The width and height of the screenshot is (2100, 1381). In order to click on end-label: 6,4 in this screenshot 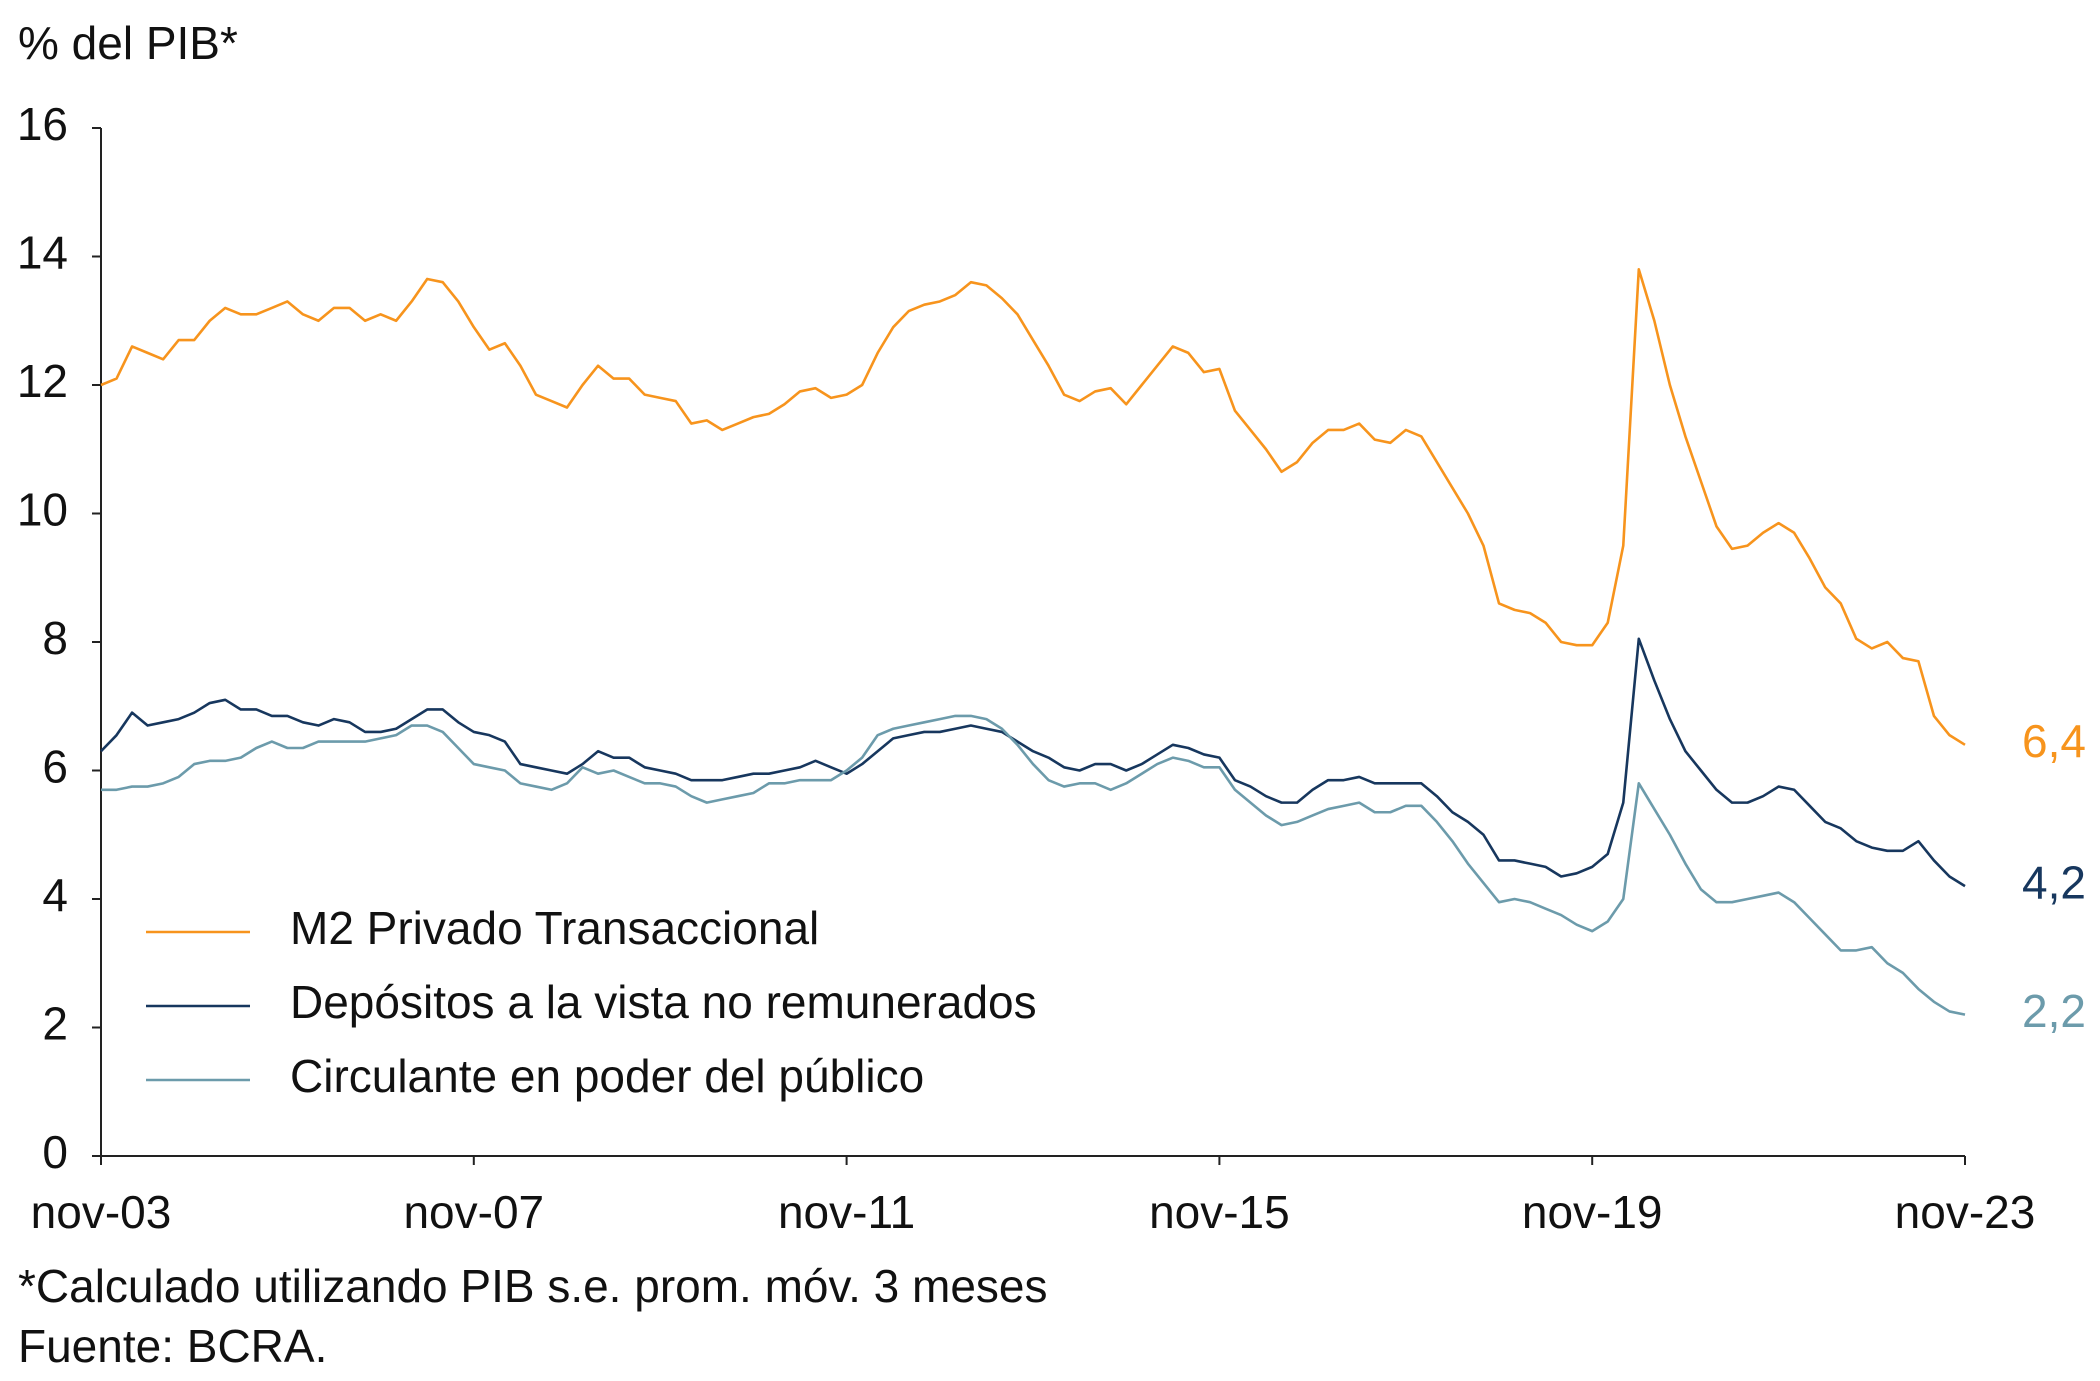, I will do `click(2054, 741)`.